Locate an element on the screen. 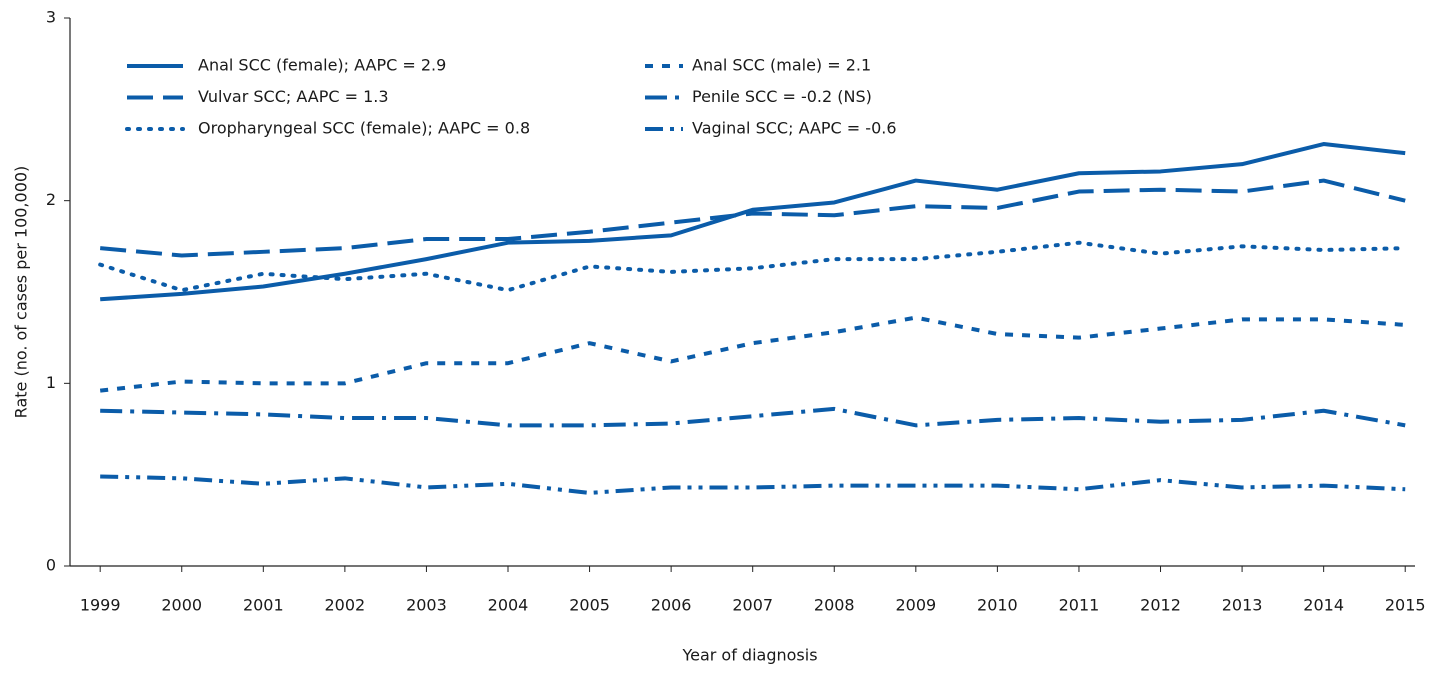  x-tick-label: 2015 is located at coordinates (1405, 605).